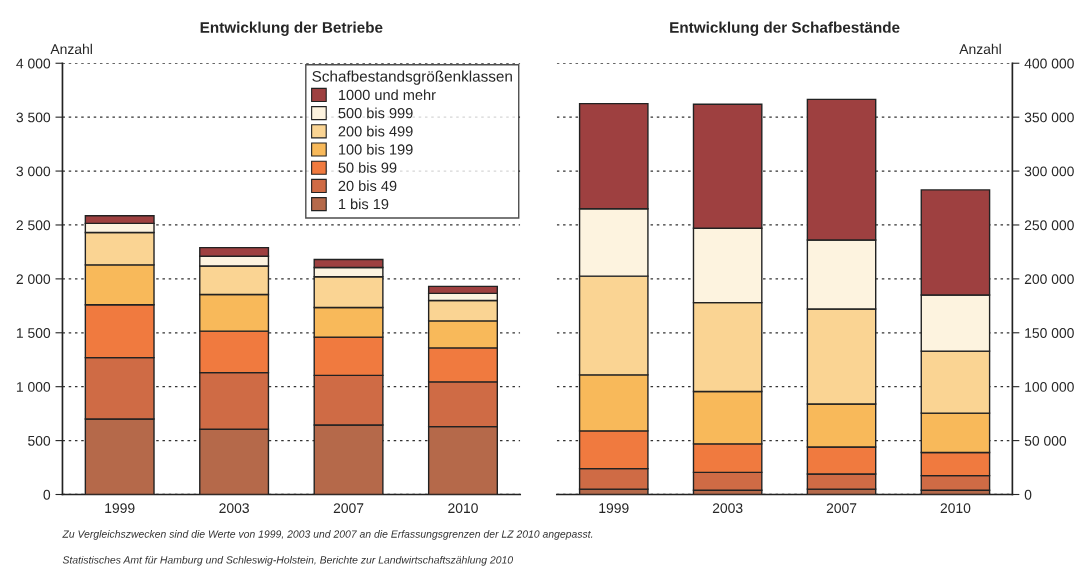  I want to click on legend-label: 200 bis 499, so click(375, 131).